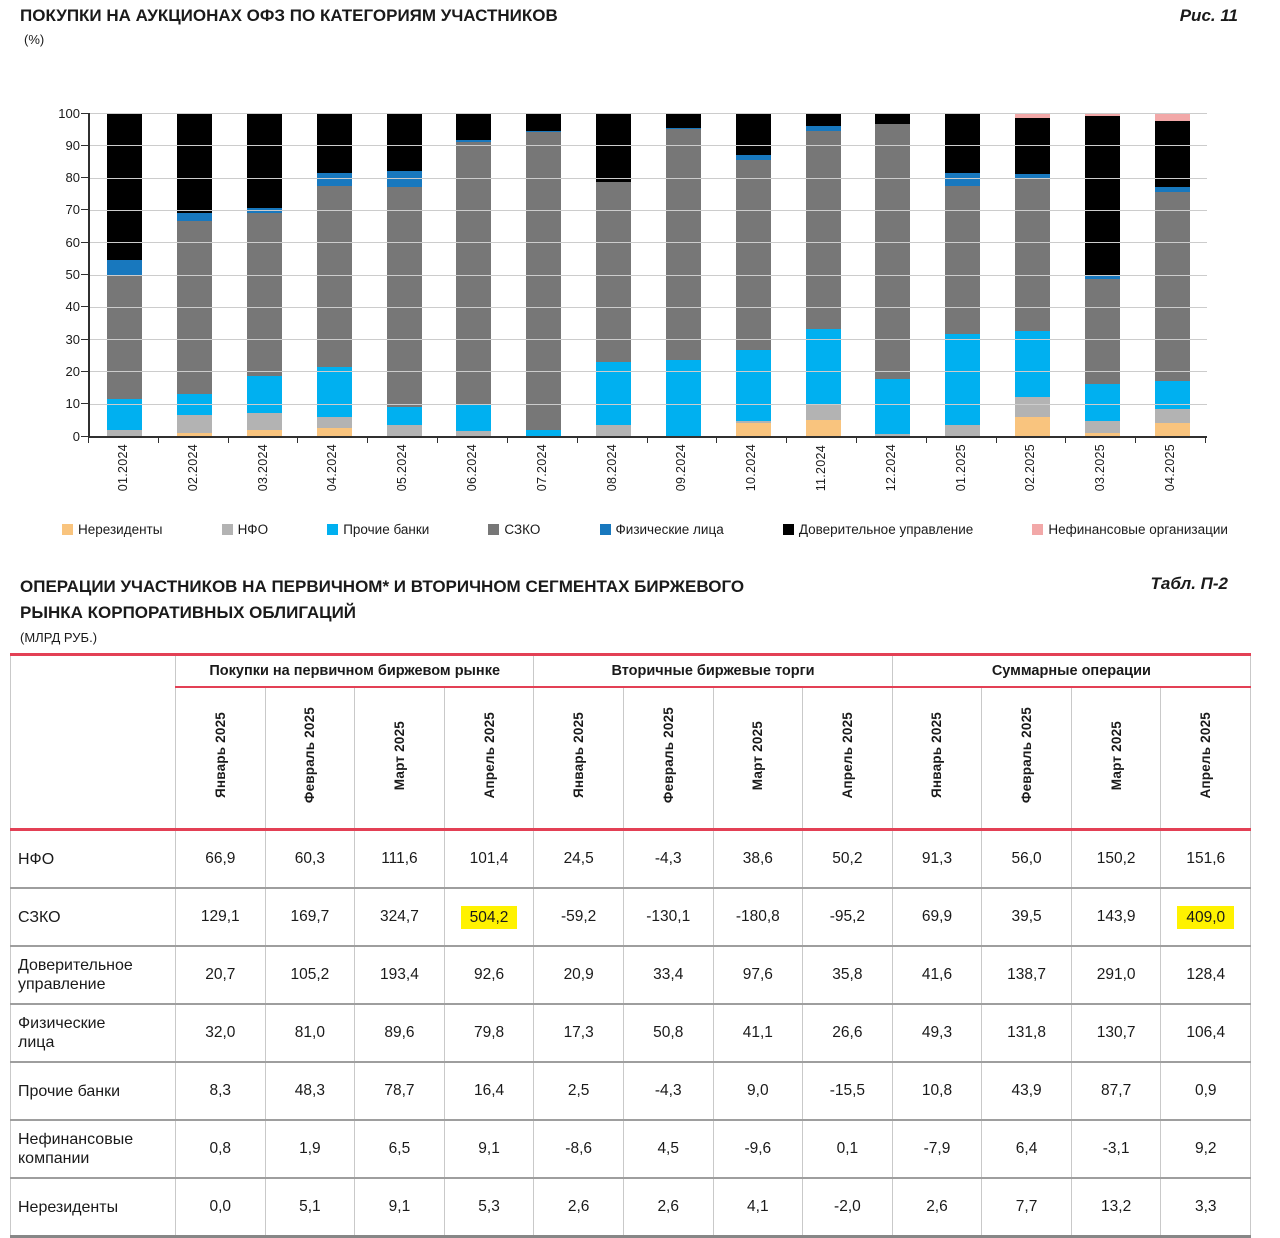 The image size is (1280, 1238). Describe the element at coordinates (758, 755) in the screenshot. I see `month-header-text: Март 2025` at that location.